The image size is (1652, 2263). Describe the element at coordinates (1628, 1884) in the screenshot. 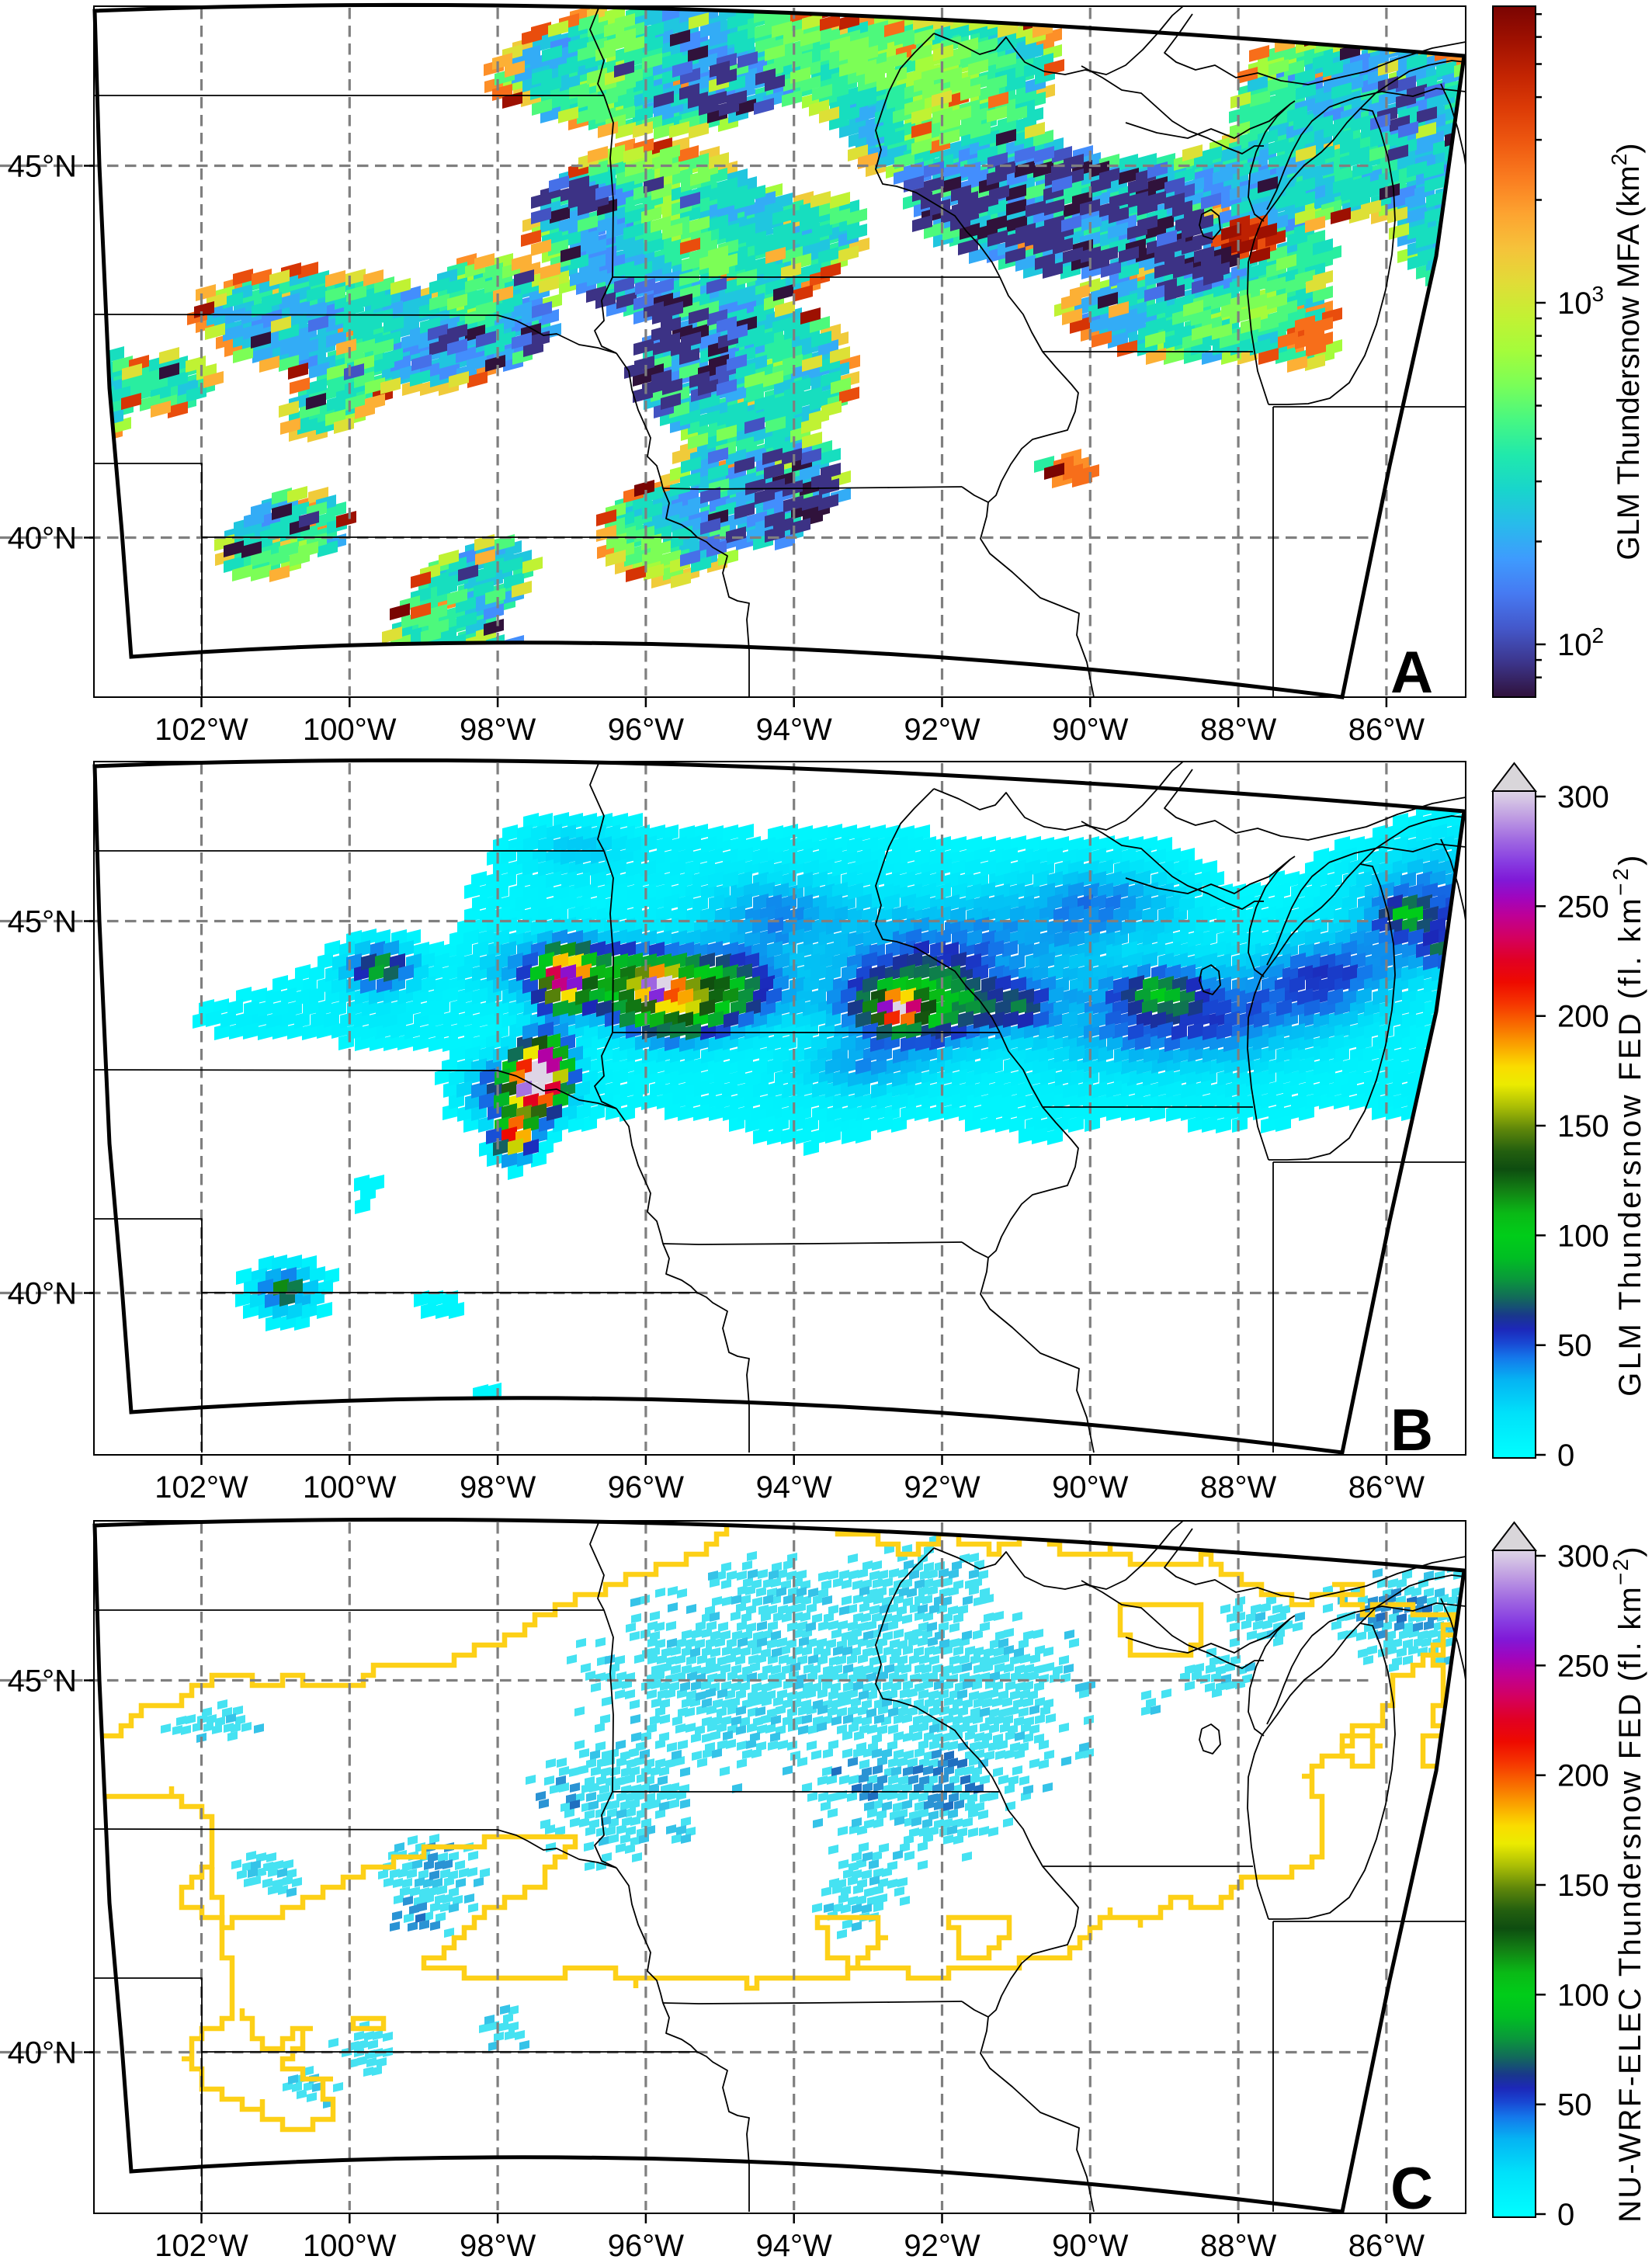

I see `svg-text:NU-WRF-ELEC Thundersnow FED (f: NU-WRF-ELEC Thundersnow FED (fl. km−2)` at that location.